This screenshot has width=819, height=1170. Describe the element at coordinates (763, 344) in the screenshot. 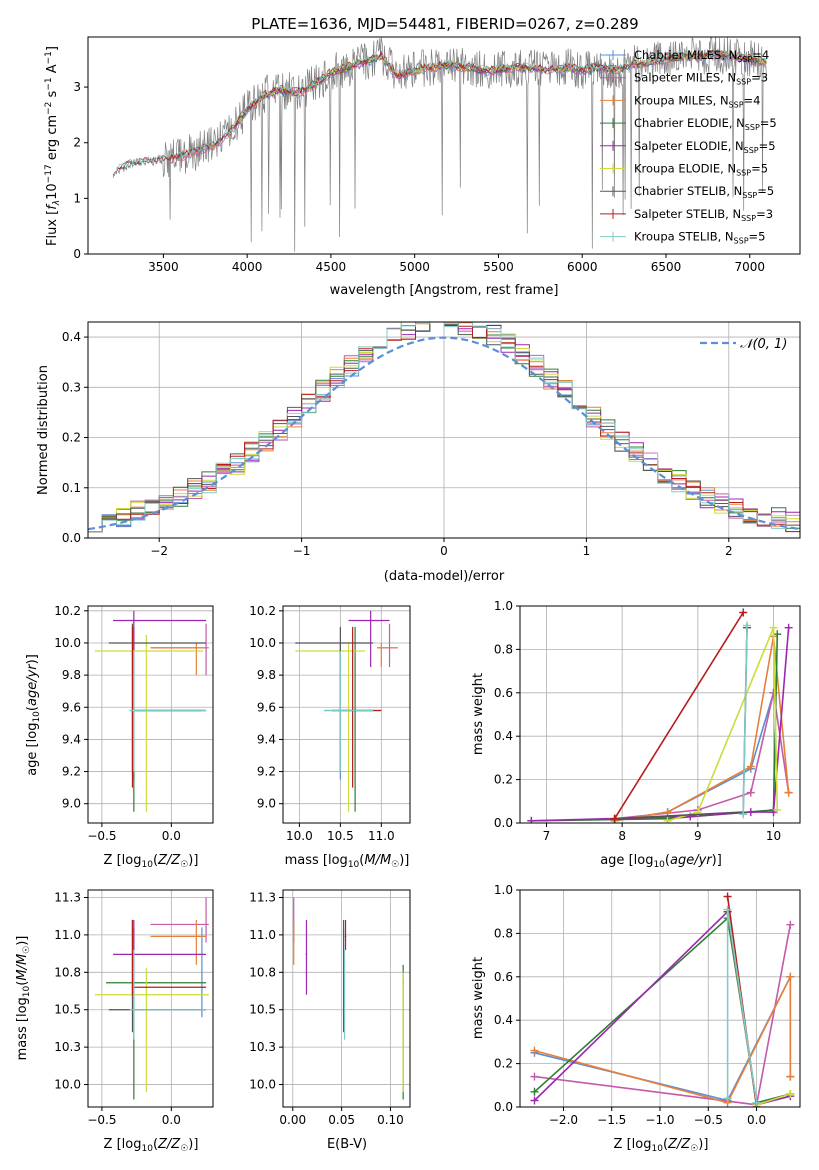

I see `legend-label: 𝒩(0, 1)` at that location.